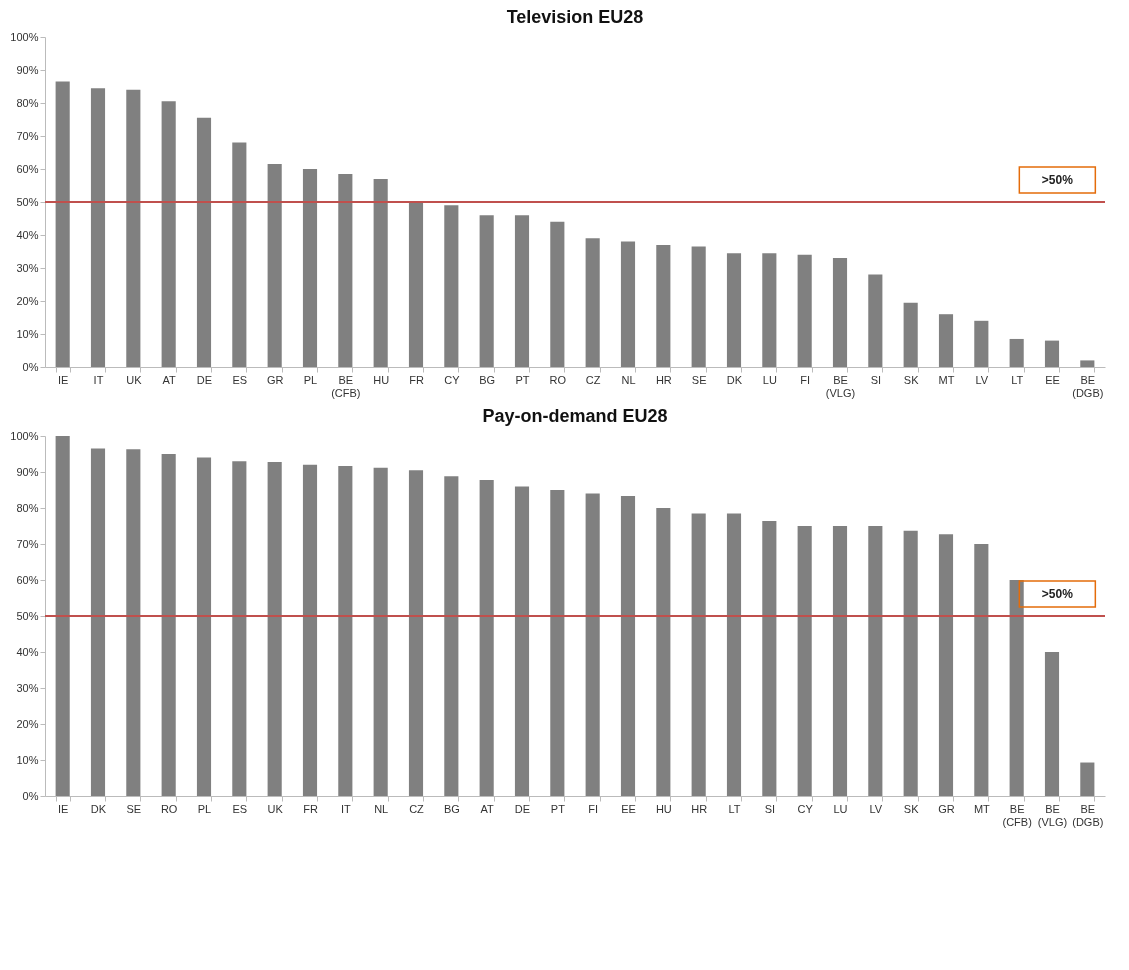 Image resolution: width=1129 pixels, height=970 pixels. What do you see at coordinates (27, 135) in the screenshot?
I see `y-tick-label: 70%` at bounding box center [27, 135].